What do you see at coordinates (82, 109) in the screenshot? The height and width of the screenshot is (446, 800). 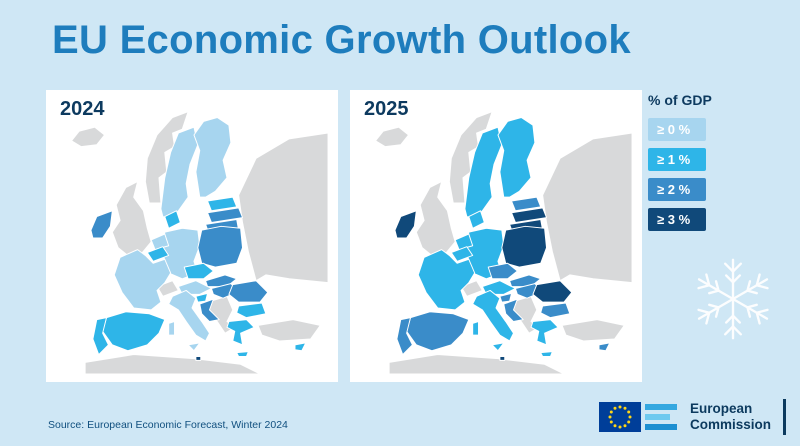 I see `year-label-2024: 2024` at bounding box center [82, 109].